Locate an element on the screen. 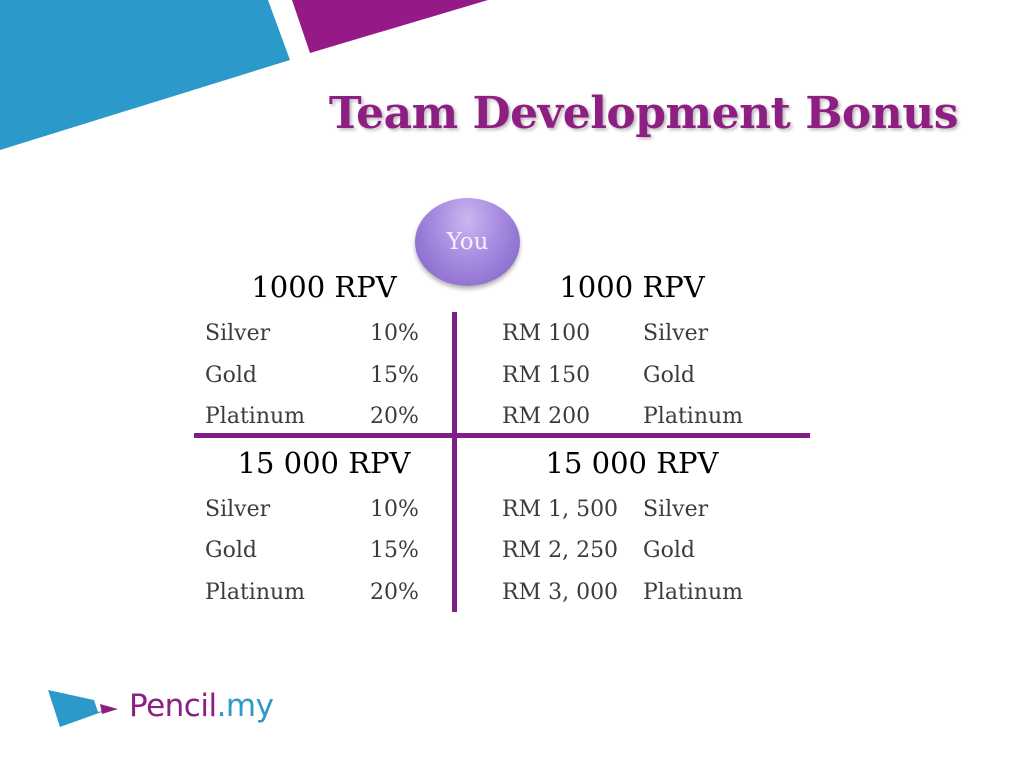 The width and height of the screenshot is (1024, 768). top-right-value-1: RM 100 is located at coordinates (546, 333).